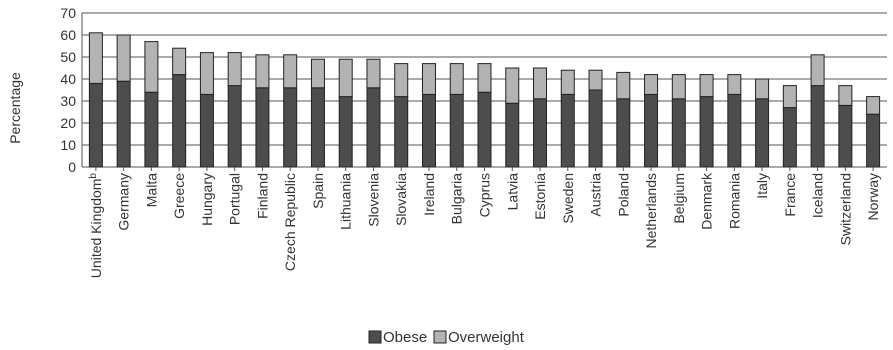 This screenshot has width=893, height=350. Describe the element at coordinates (734, 84) in the screenshot. I see `bar-overweight-romania` at that location.